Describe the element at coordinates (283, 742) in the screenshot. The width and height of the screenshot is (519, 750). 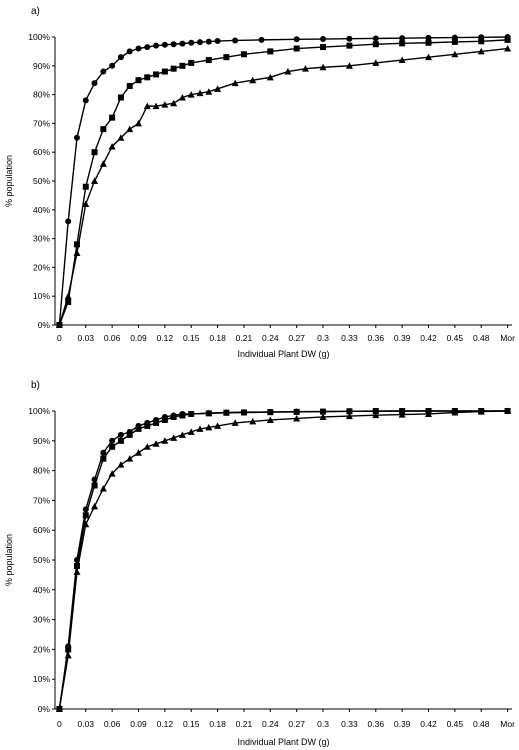
I see `x-axis-title: Individual Plant DW (g)` at that location.